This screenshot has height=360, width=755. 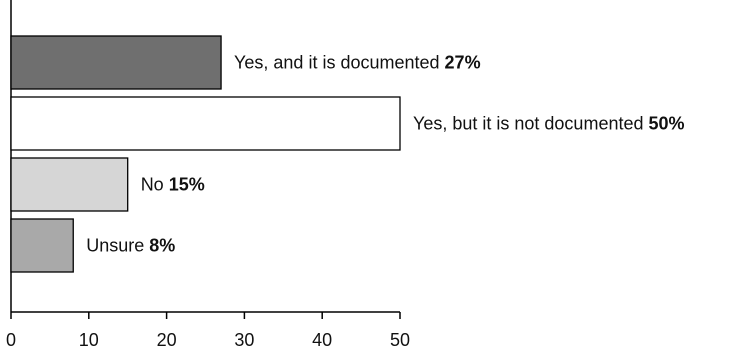 What do you see at coordinates (162, 246) in the screenshot?
I see `bar-value-label: 8%` at bounding box center [162, 246].